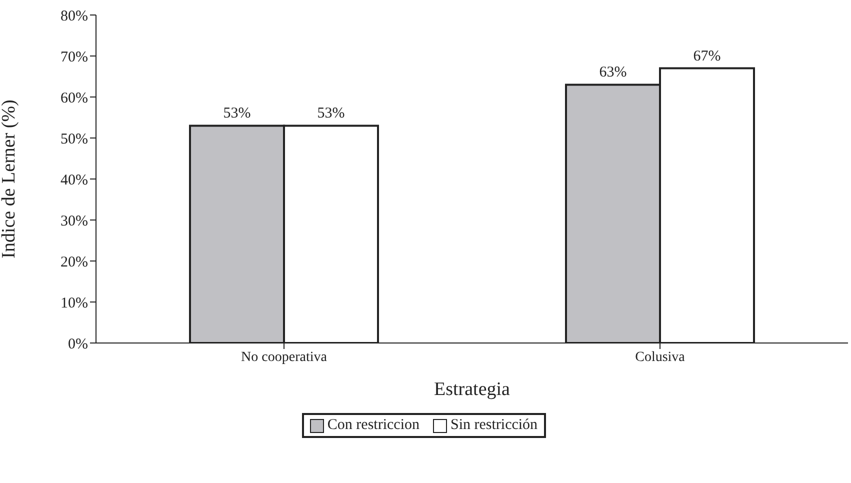 Image resolution: width=851 pixels, height=483 pixels. Describe the element at coordinates (74, 262) in the screenshot. I see `y-tick-label: 20%` at that location.